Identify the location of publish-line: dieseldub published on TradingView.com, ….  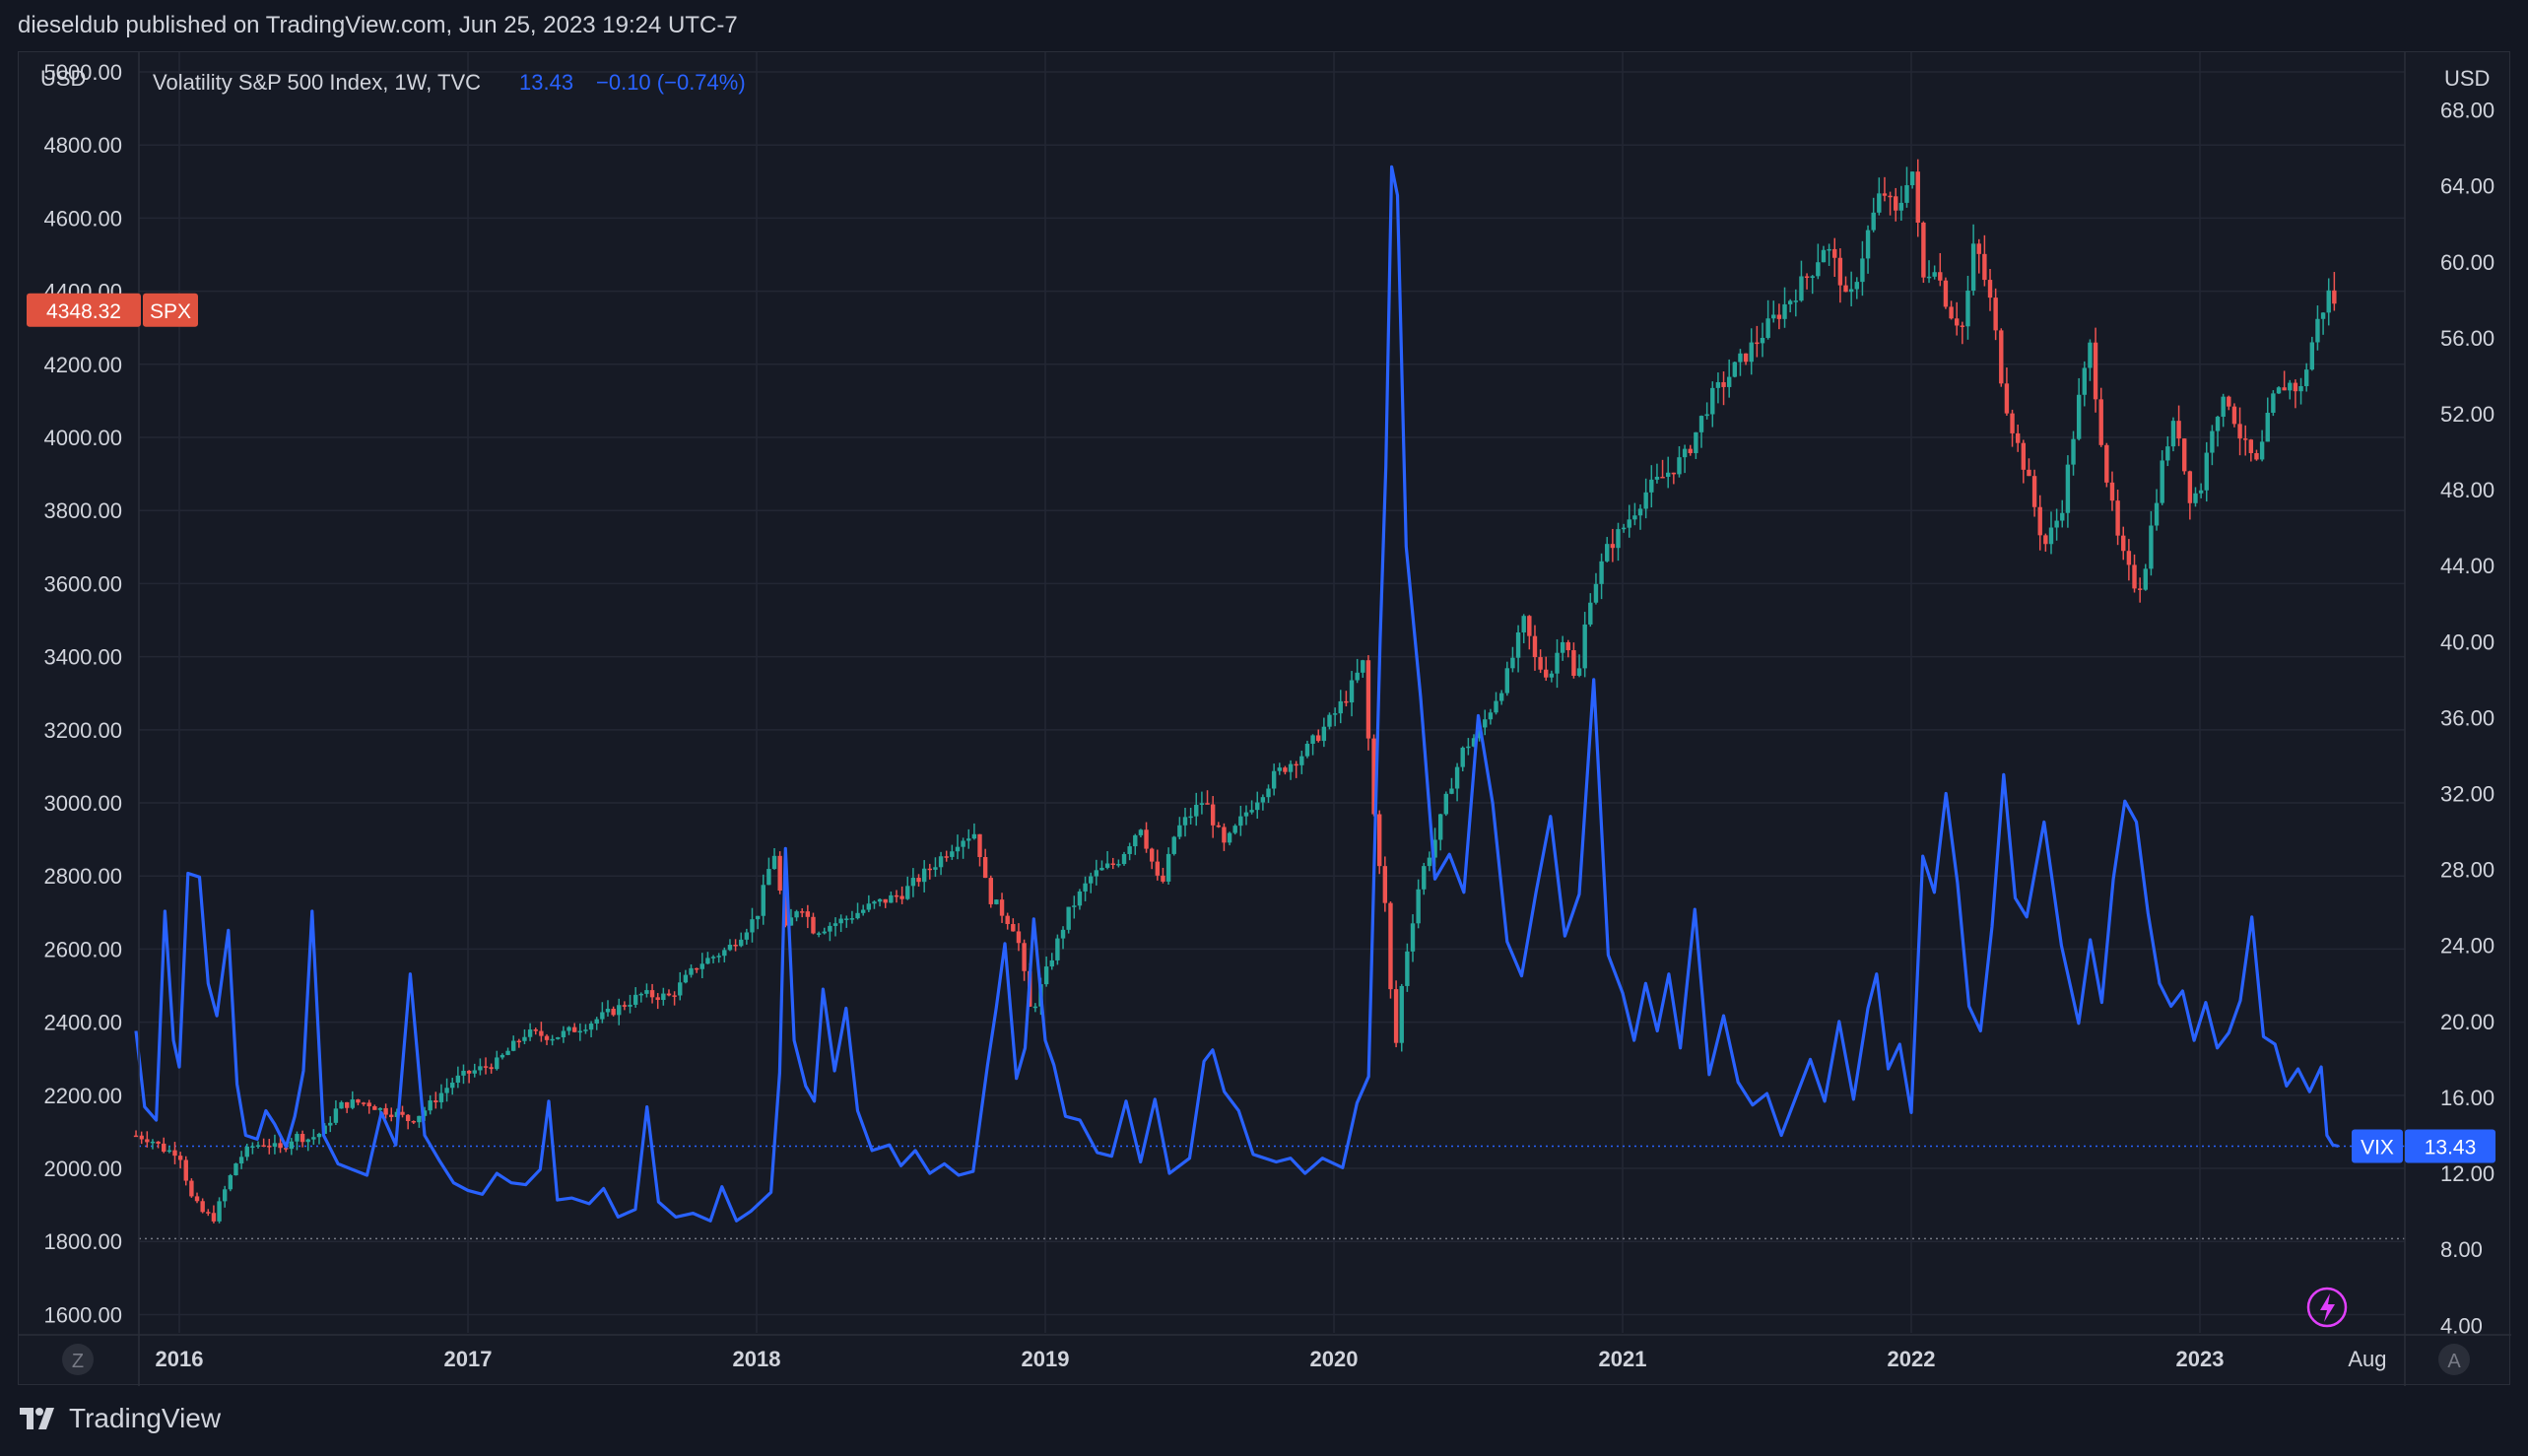
(378, 25).